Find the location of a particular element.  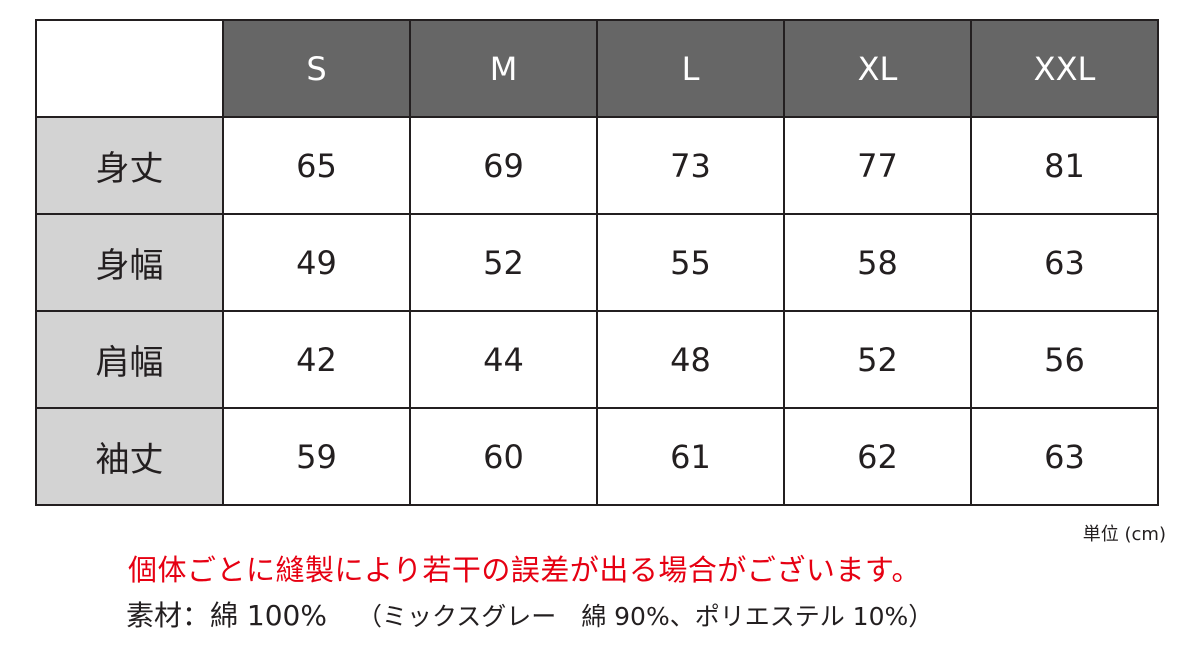

table-cell: 59 is located at coordinates (316, 456).